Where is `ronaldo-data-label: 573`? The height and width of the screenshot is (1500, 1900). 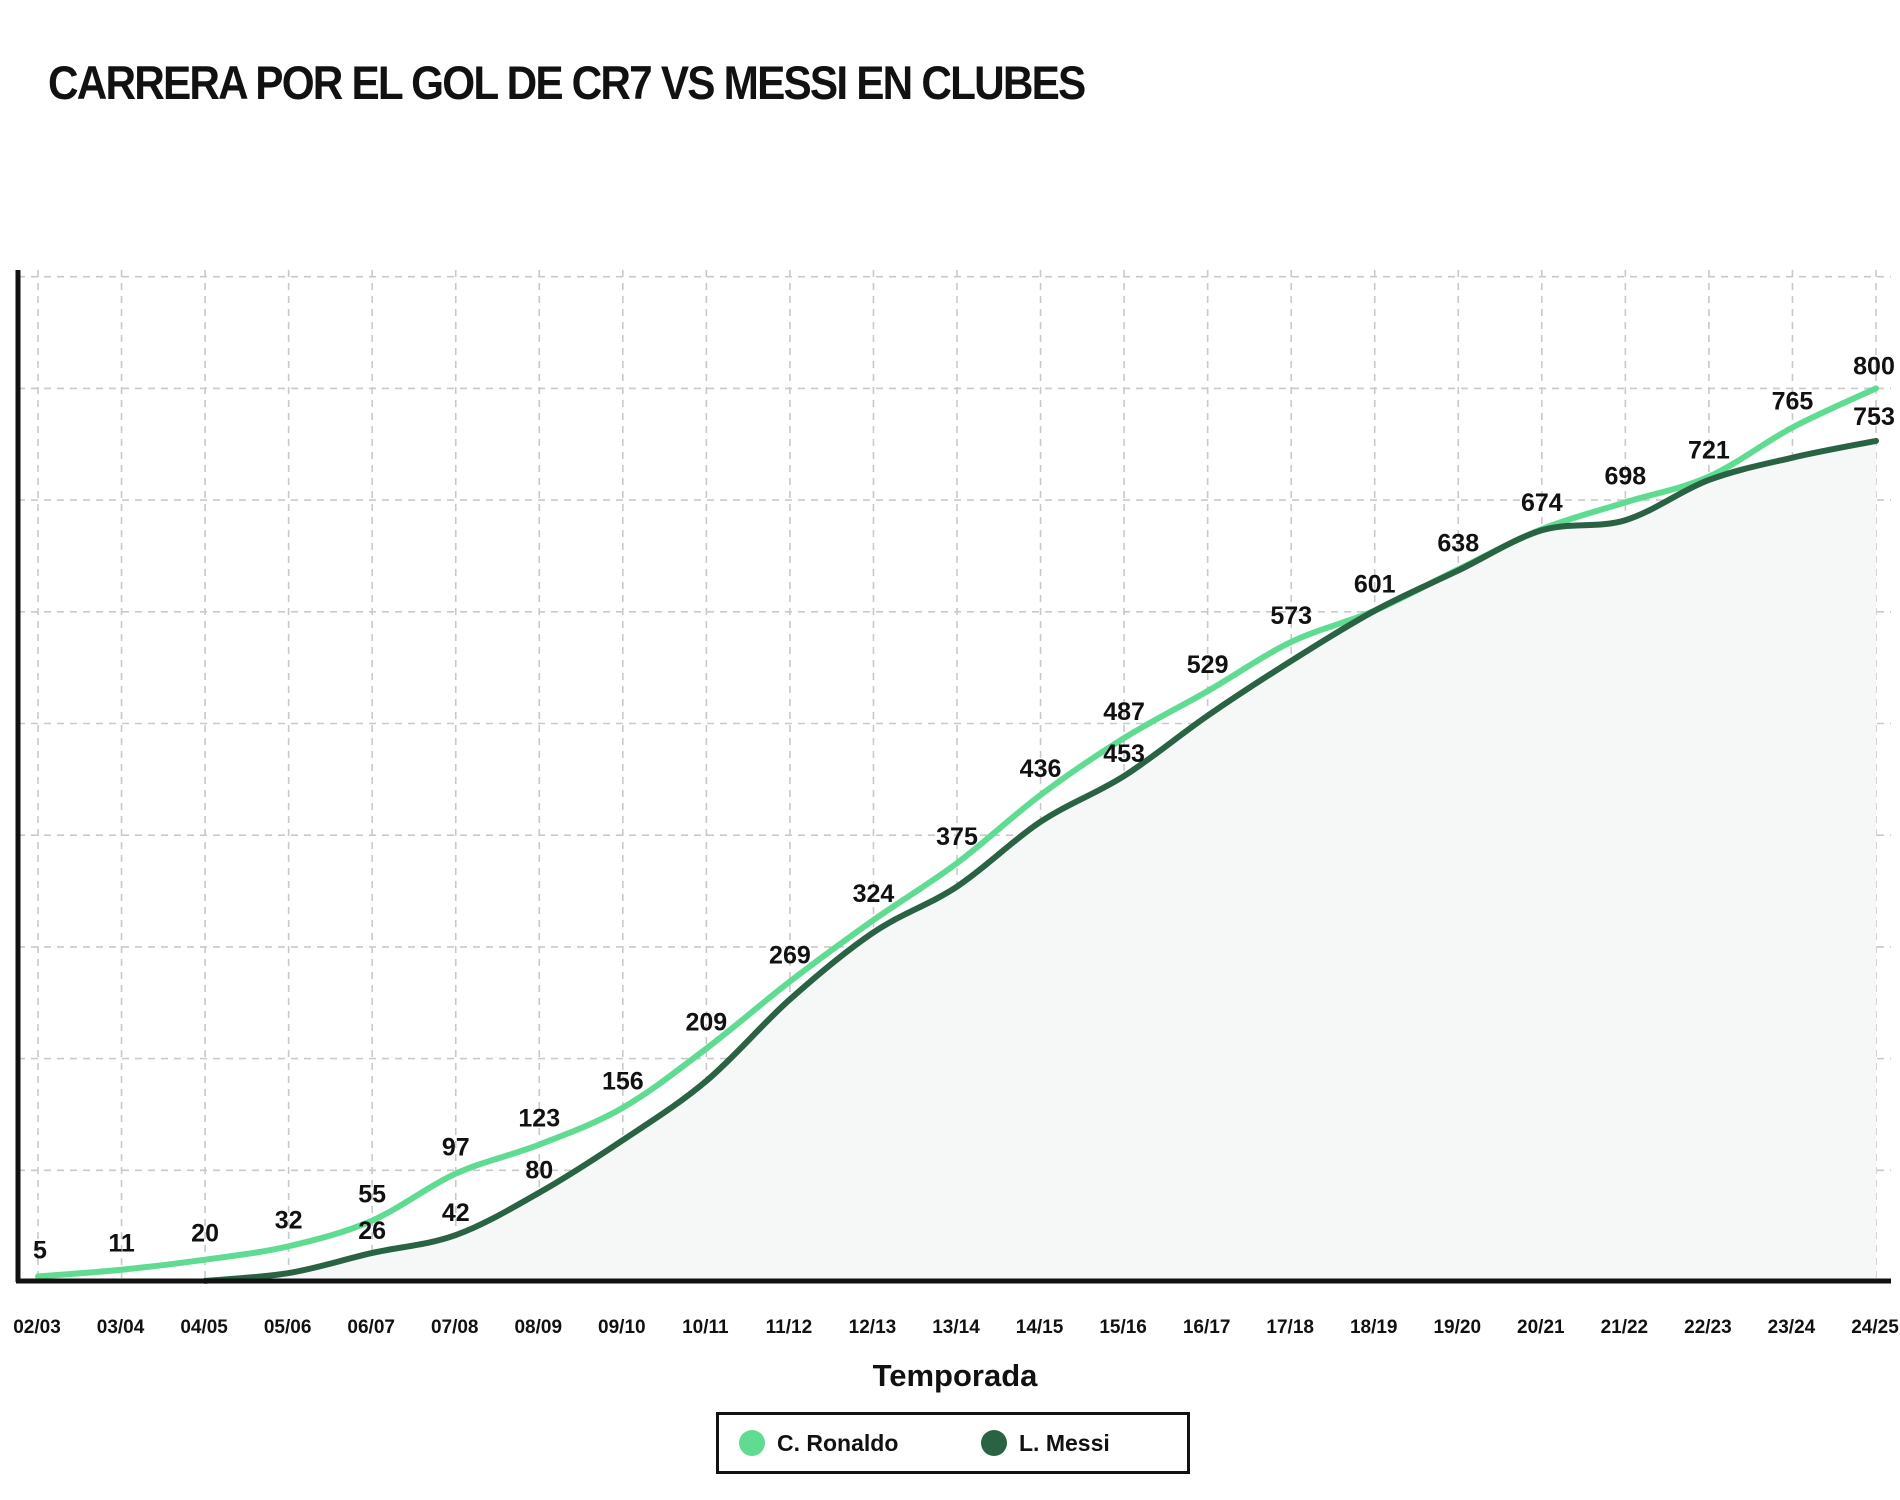 ronaldo-data-label: 573 is located at coordinates (1291, 616).